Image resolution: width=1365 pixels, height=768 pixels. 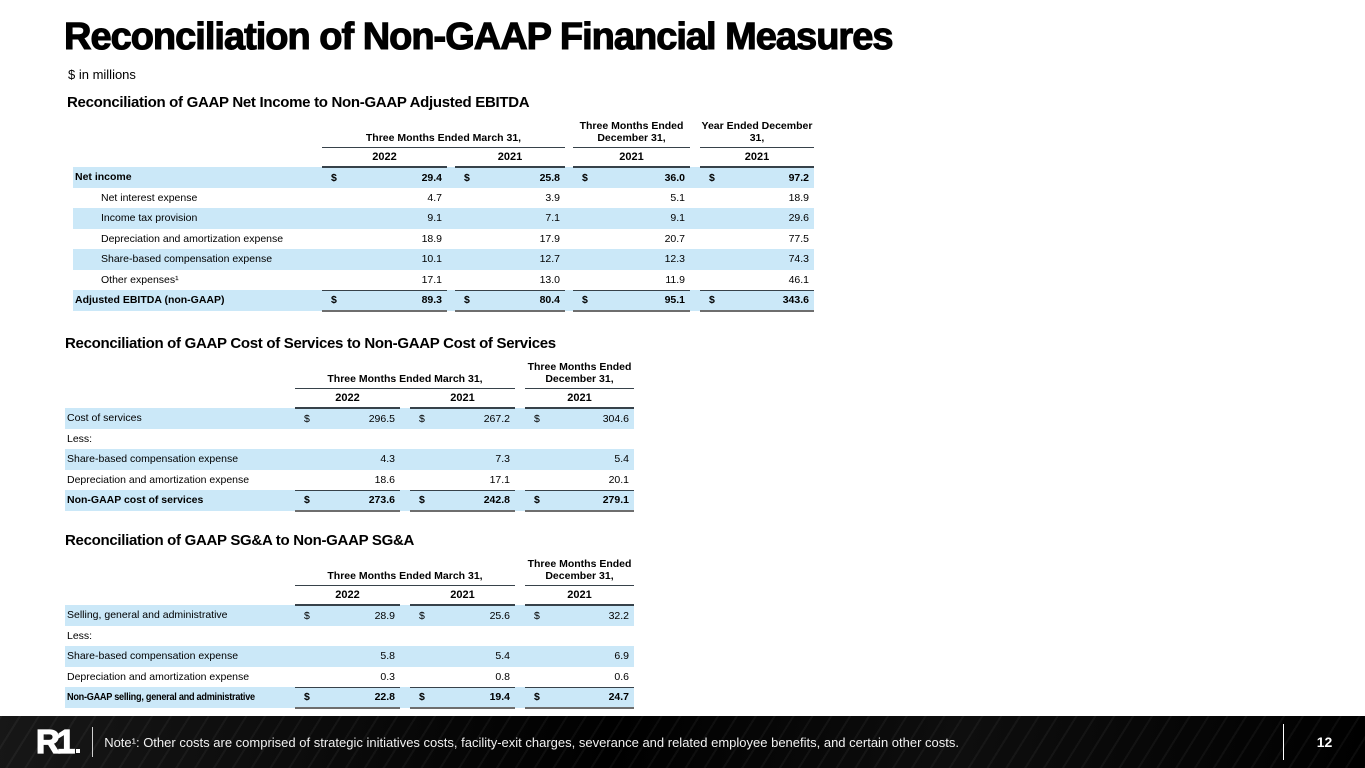 I want to click on numeric-value: 10.1, so click(x=431, y=259).